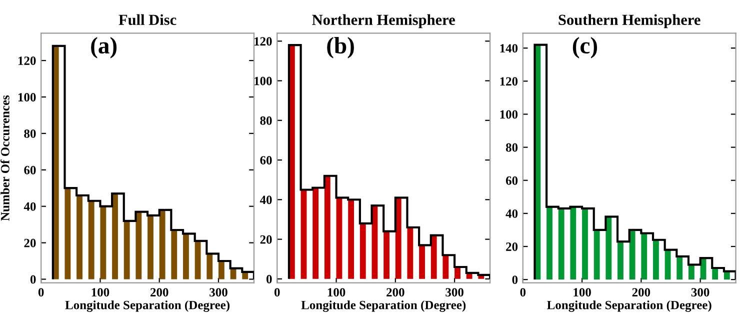 The image size is (747, 332). I want to click on y-axis-title: Number Of Occurences, so click(5, 158).